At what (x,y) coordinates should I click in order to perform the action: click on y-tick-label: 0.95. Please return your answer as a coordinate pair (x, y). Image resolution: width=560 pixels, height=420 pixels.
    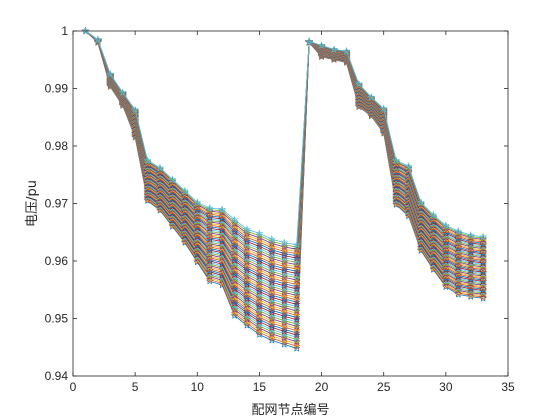
    Looking at the image, I should click on (57, 319).